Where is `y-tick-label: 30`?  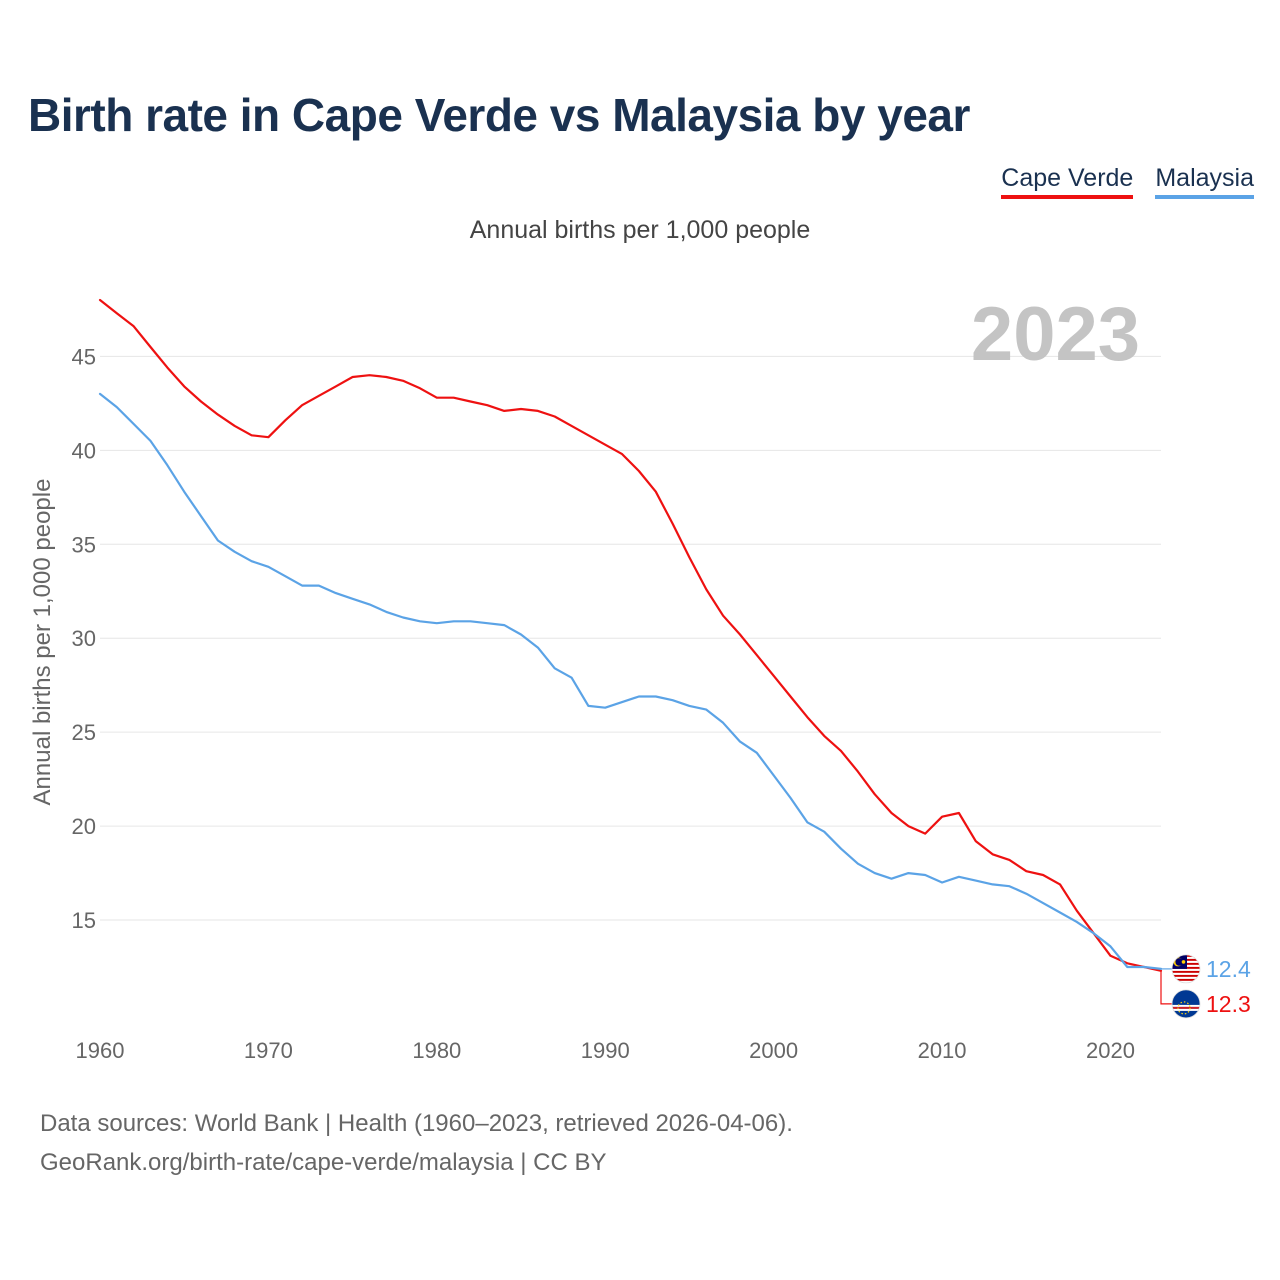
y-tick-label: 30 is located at coordinates (84, 638).